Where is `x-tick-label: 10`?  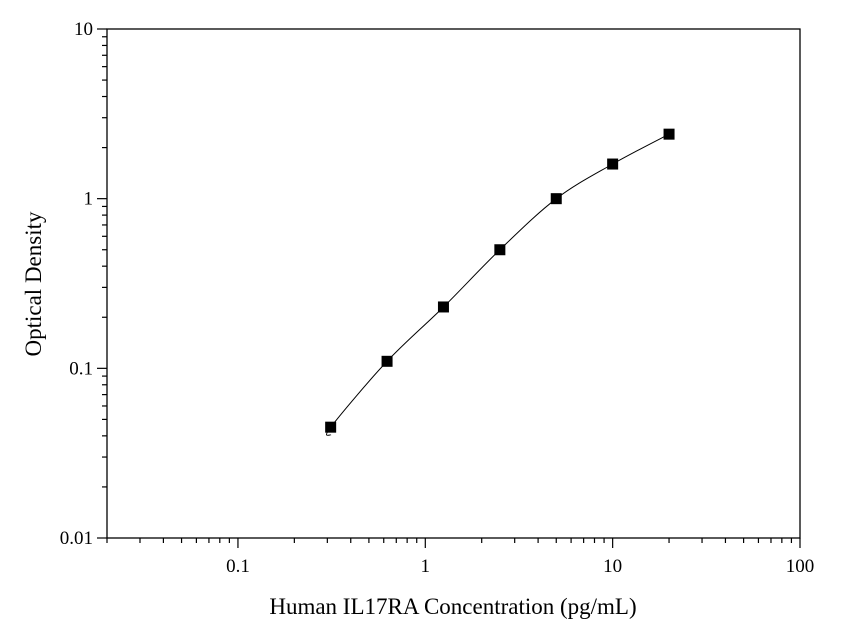 x-tick-label: 10 is located at coordinates (612, 566).